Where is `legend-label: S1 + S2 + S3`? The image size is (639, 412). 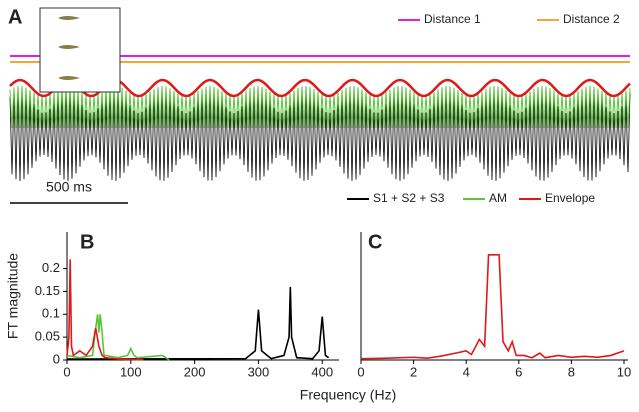
legend-label: S1 + S2 + S3 is located at coordinates (409, 198).